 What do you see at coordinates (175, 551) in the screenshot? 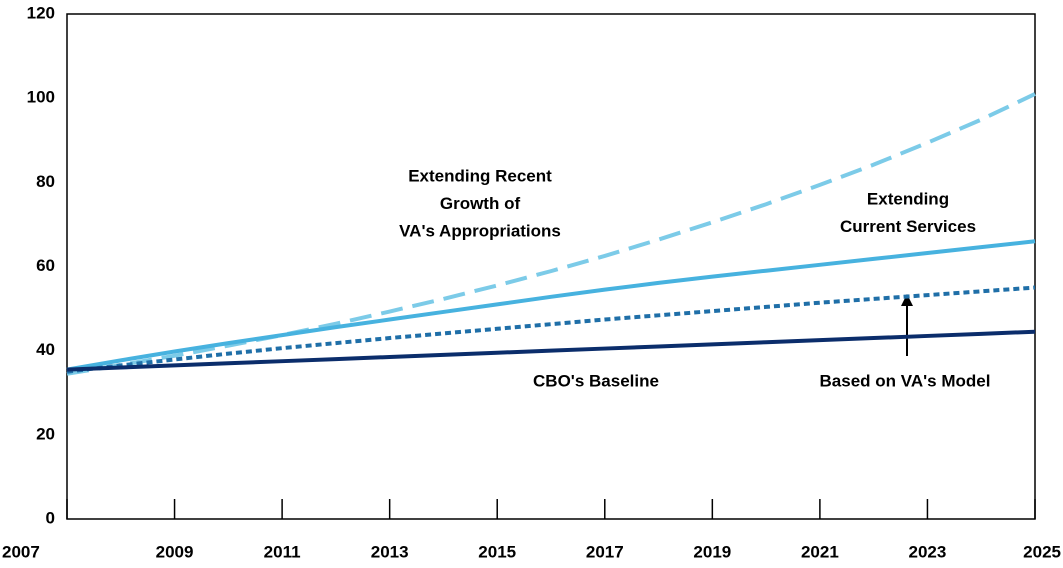
I see `x-tick-label: 2009` at bounding box center [175, 551].